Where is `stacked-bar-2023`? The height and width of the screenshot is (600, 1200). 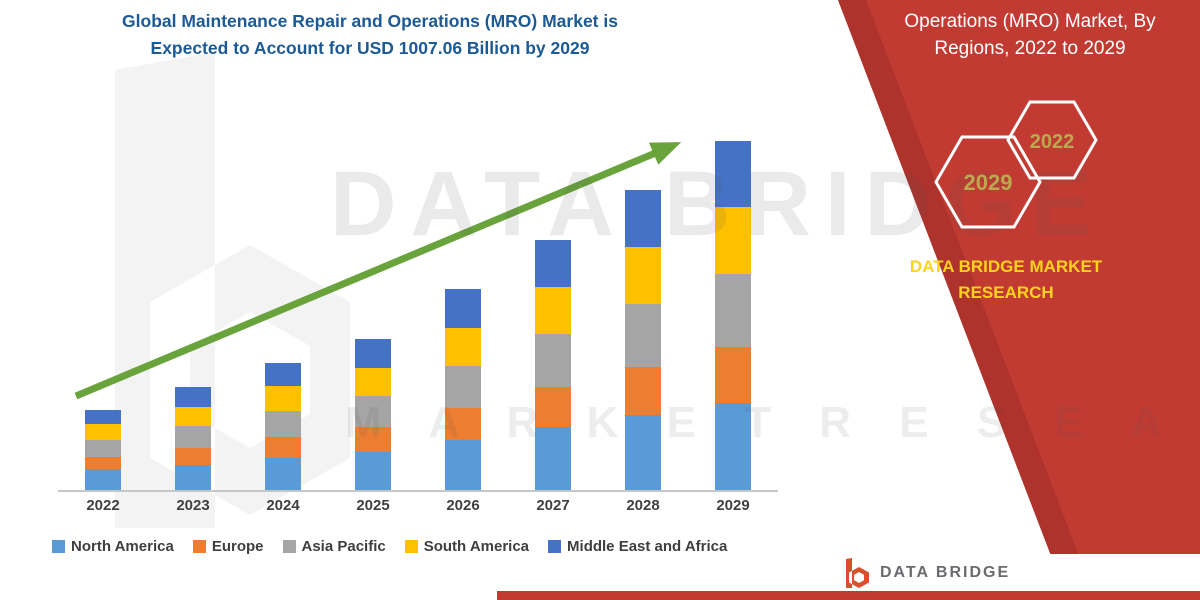 stacked-bar-2023 is located at coordinates (193, 438).